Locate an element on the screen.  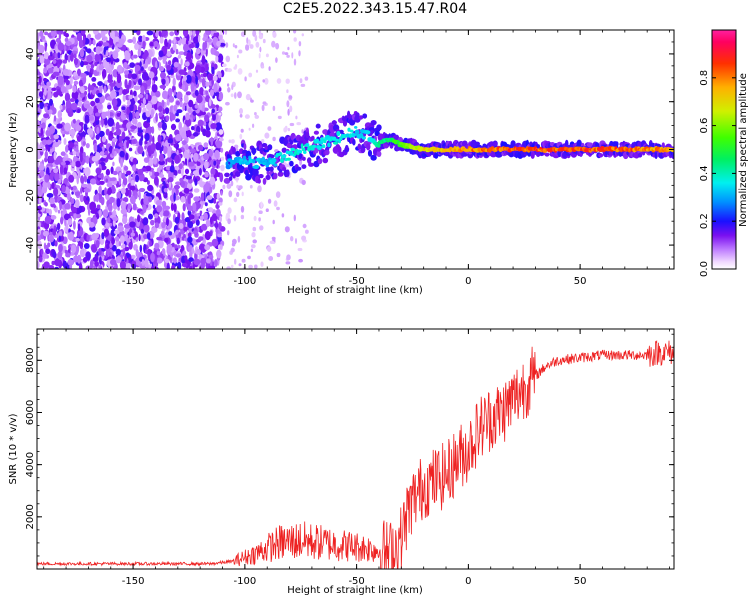
y-tick-label: 0 is located at coordinates (30, 149).